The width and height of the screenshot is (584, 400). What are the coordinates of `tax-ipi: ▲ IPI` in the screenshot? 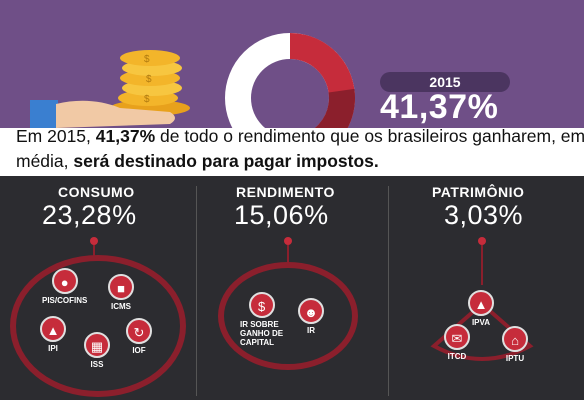 It's located at (53, 334).